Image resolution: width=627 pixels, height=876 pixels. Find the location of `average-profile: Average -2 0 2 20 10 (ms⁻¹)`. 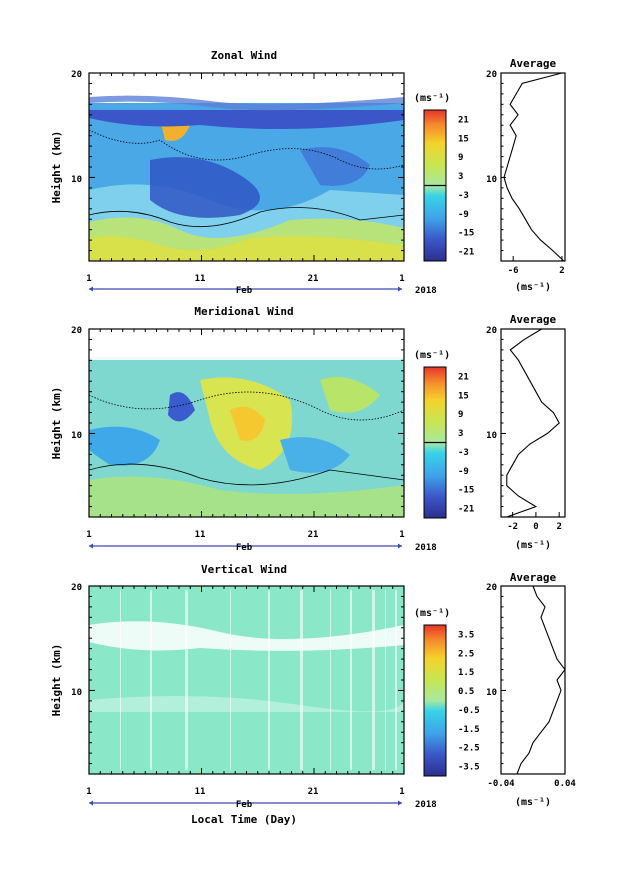

average-profile: Average -2 0 2 20 10 (ms⁻¹) is located at coordinates (526, 432).